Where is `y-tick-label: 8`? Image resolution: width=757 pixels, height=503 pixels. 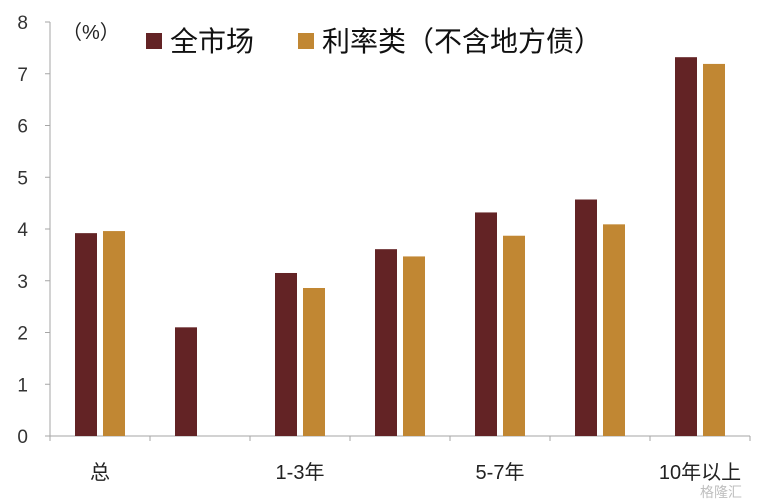 y-tick-label: 8 is located at coordinates (22, 23).